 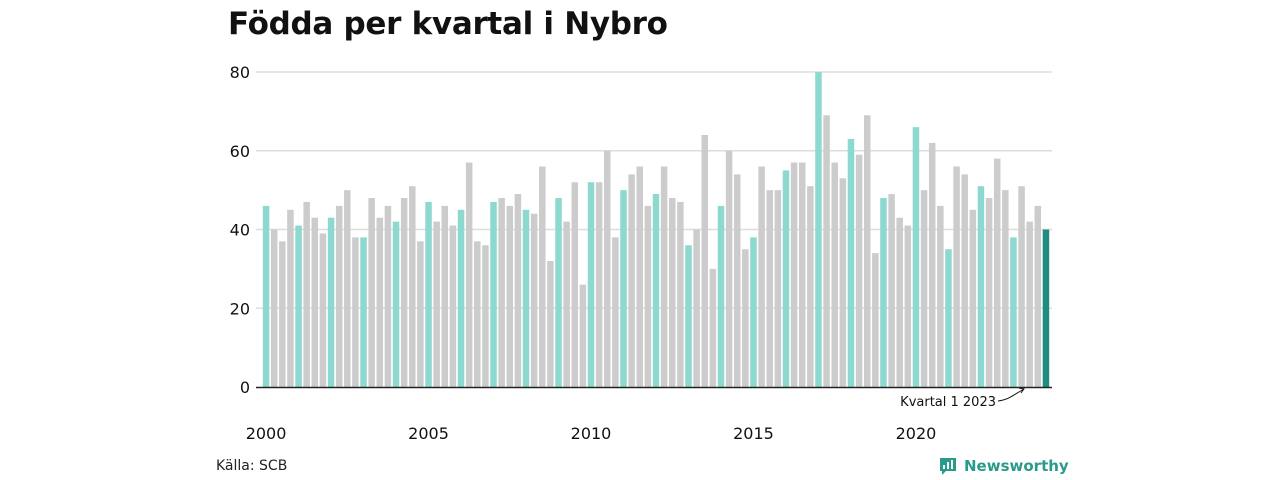 What do you see at coordinates (867, 251) in the screenshot?
I see `bar: 2018 K3: 69` at bounding box center [867, 251].